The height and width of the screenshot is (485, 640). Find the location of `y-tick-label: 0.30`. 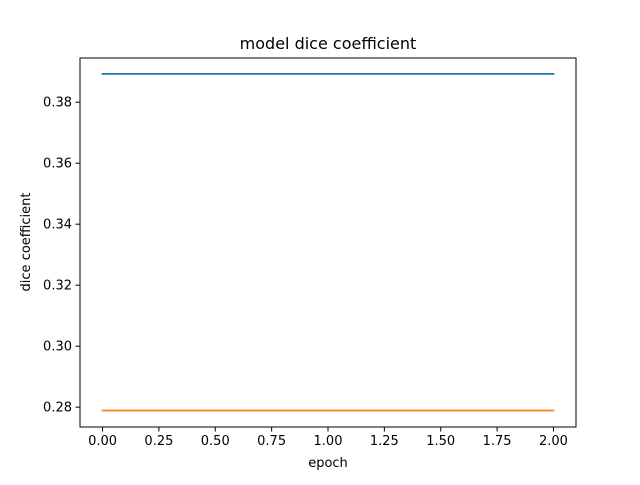

y-tick-label: 0.30 is located at coordinates (57, 347).